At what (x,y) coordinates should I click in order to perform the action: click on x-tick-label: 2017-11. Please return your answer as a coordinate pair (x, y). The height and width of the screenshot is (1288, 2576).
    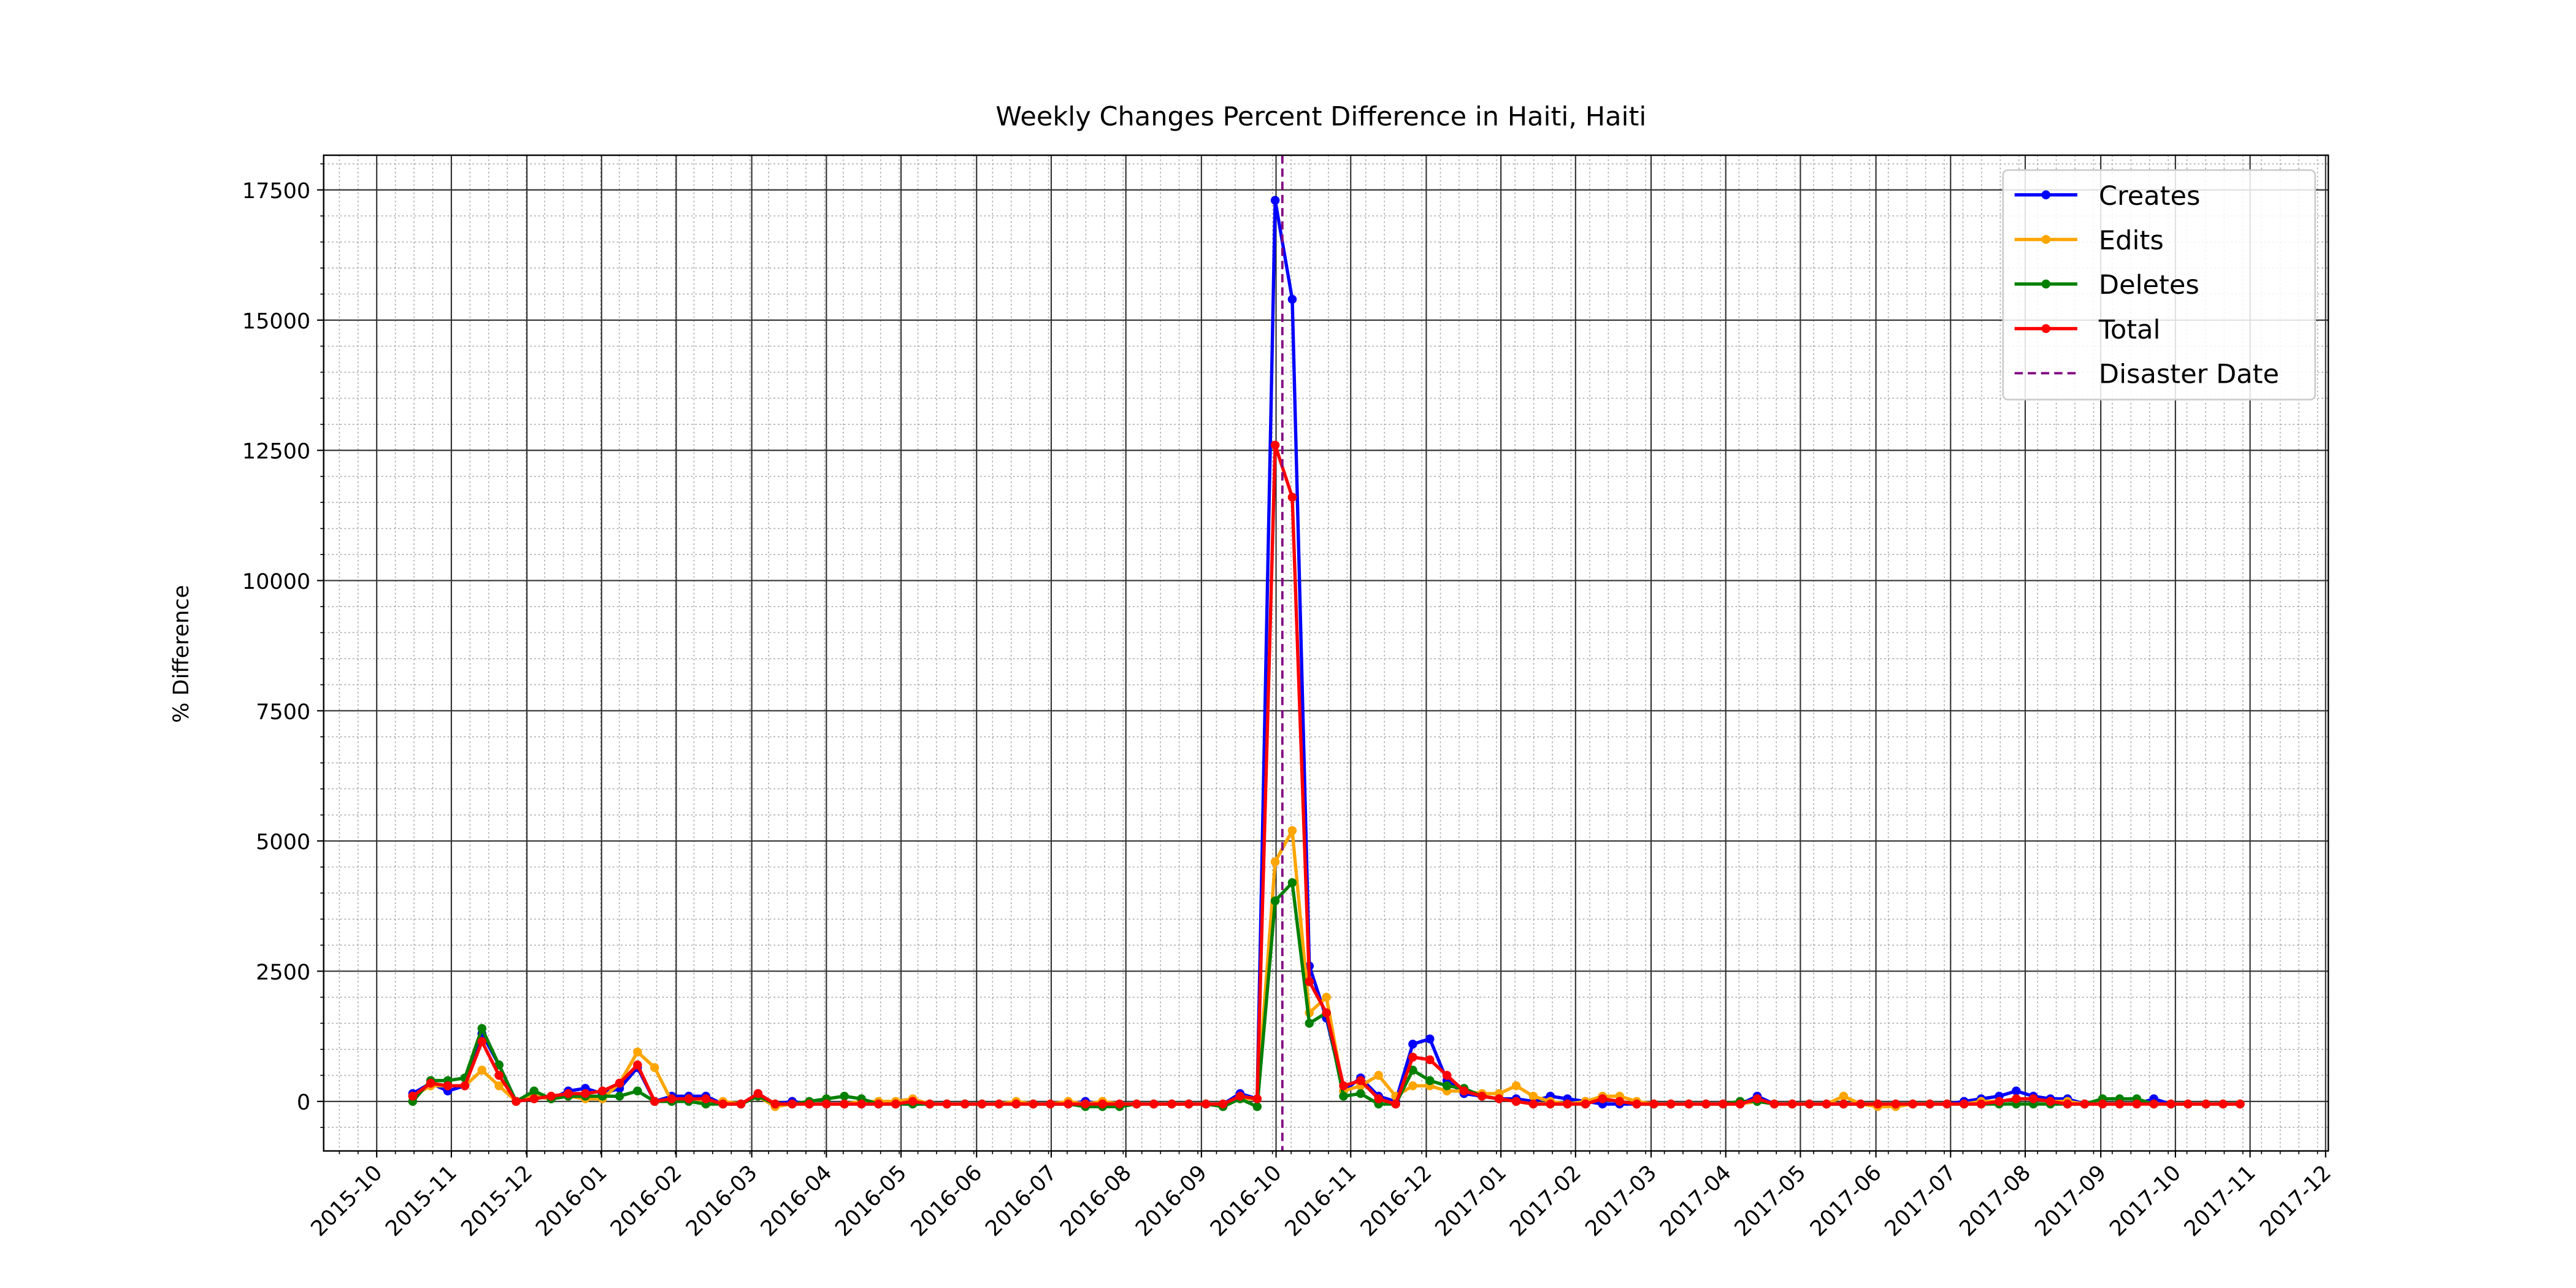
    Looking at the image, I should click on (2220, 1200).